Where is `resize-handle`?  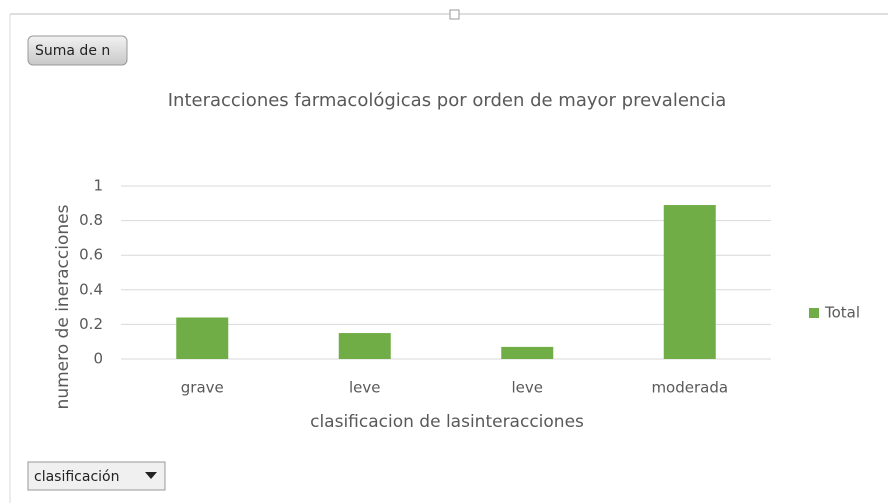
resize-handle is located at coordinates (454, 14).